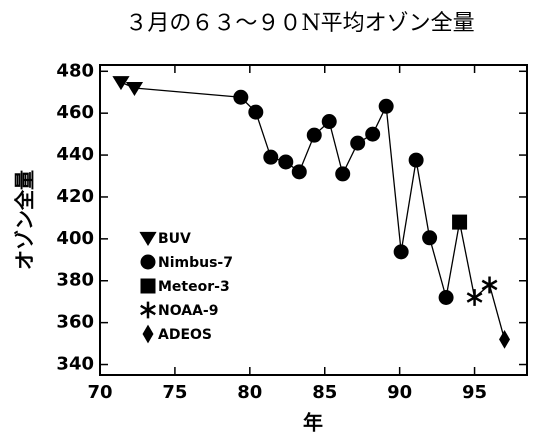 This screenshot has width=543, height=438. I want to click on y-tick-label: 340, so click(75, 364).